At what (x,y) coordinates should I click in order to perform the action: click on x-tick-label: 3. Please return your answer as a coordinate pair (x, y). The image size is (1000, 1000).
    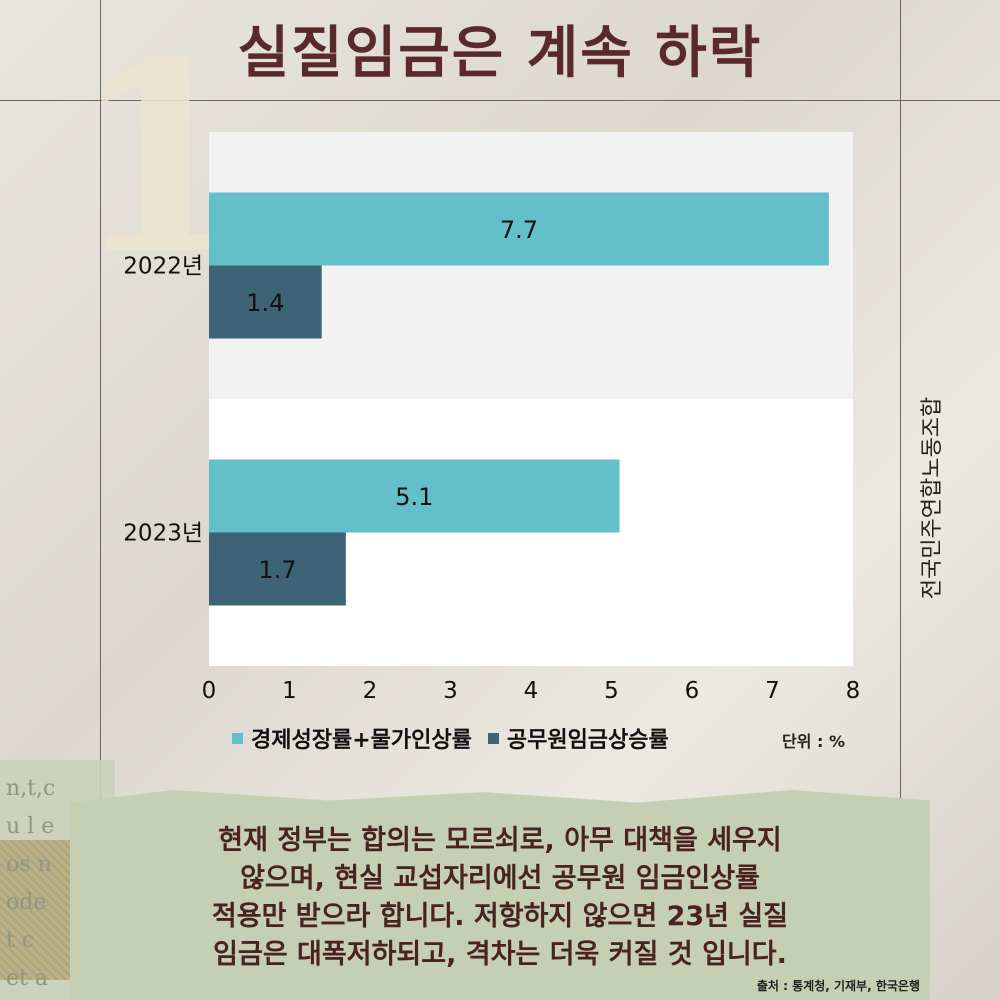
    Looking at the image, I should click on (450, 691).